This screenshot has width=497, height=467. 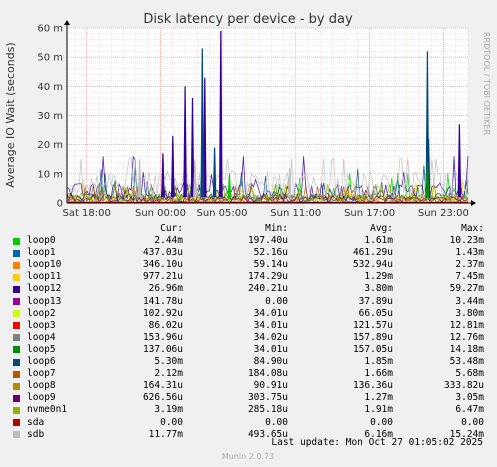 I want to click on legend-avg: 532.94u, so click(x=372, y=265).